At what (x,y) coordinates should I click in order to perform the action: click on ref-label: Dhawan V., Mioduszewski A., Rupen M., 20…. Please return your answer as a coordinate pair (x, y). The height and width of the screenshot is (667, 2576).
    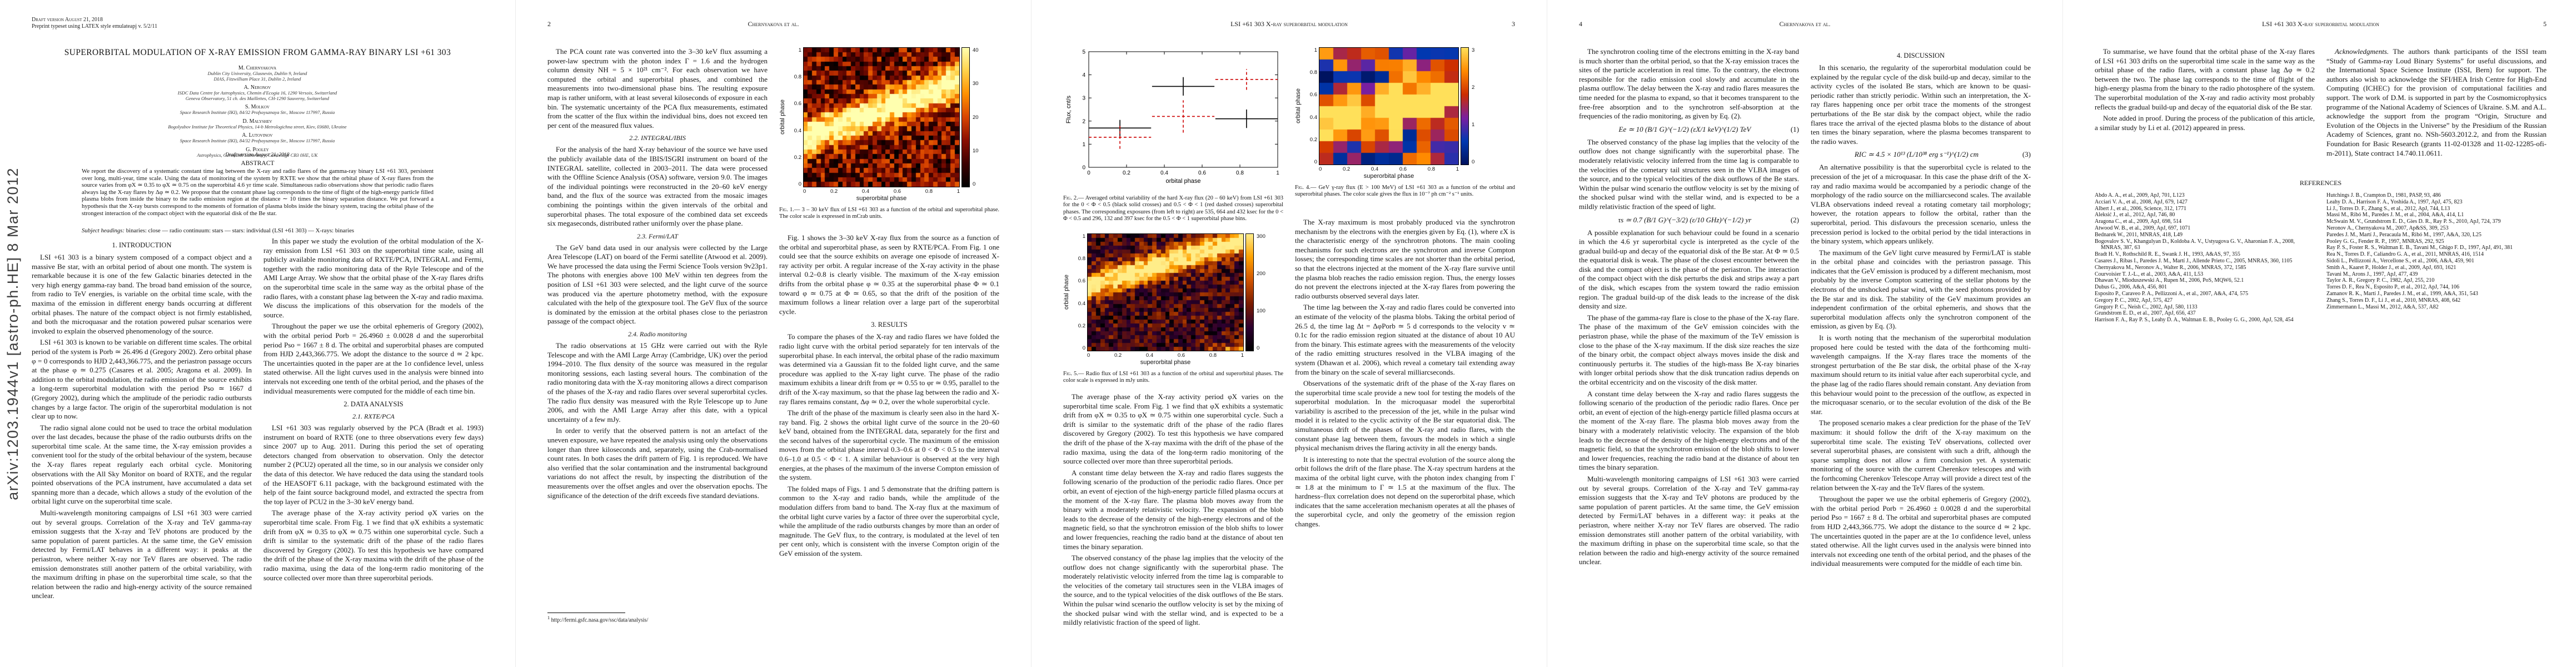
    Looking at the image, I should click on (2169, 280).